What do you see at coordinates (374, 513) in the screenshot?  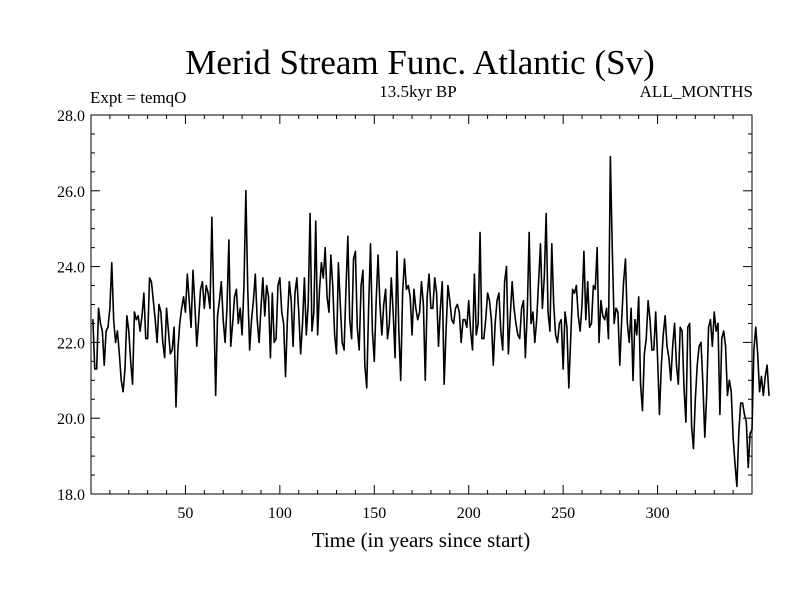 I see `x-tick-label: 150` at bounding box center [374, 513].